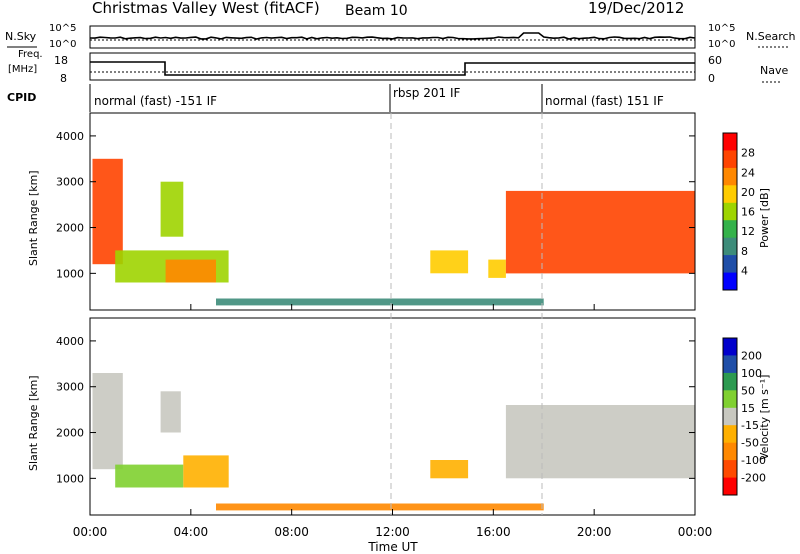 This screenshot has width=800, height=554. I want to click on time-xlabel: Time UT, so click(392, 547).